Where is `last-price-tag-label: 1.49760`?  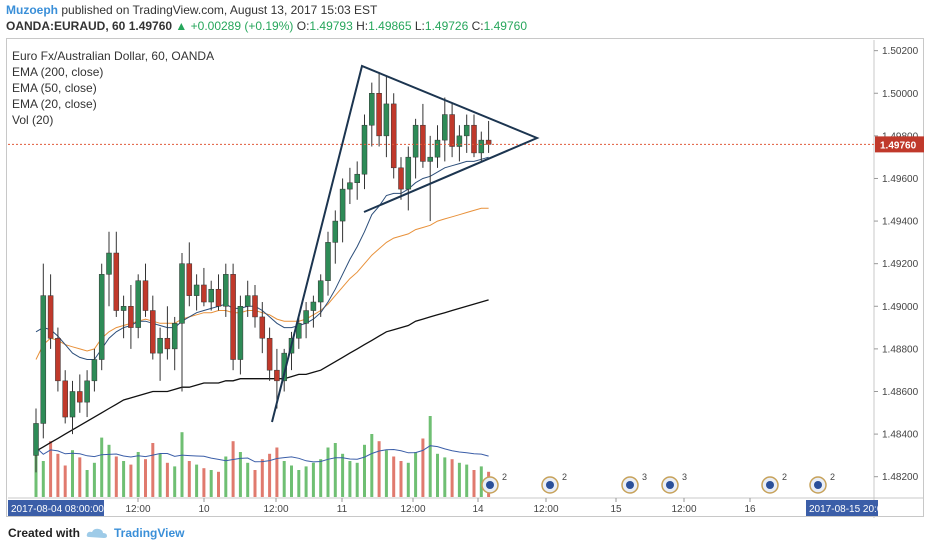 last-price-tag-label: 1.49760 is located at coordinates (898, 145).